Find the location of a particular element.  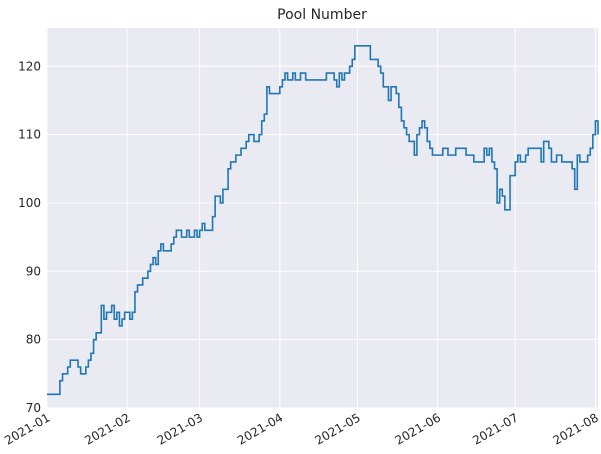

x-tick-label: 2021-07 is located at coordinates (495, 428).